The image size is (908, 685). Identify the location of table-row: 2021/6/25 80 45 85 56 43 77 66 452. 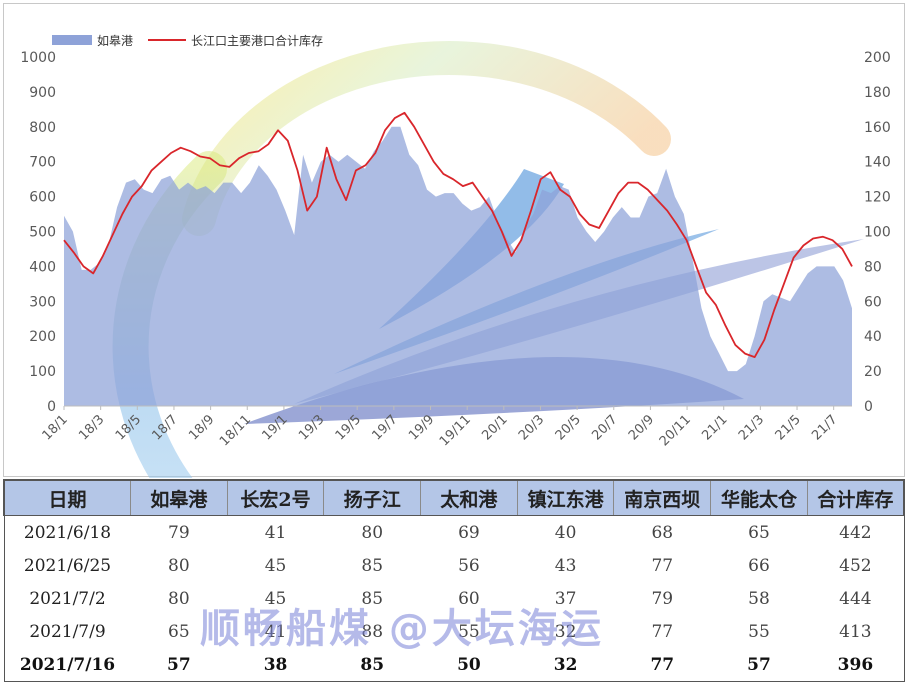
(454, 565).